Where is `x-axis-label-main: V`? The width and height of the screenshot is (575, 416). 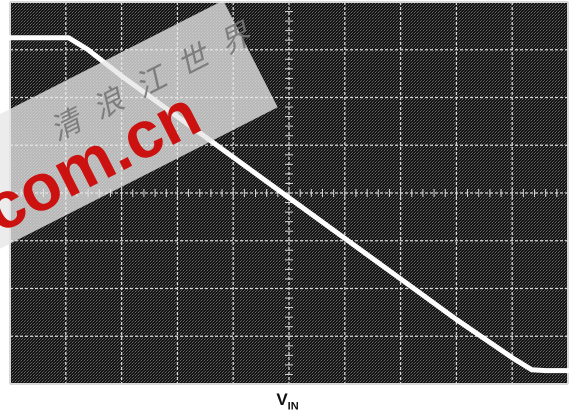
x-axis-label-main: V is located at coordinates (282, 399).